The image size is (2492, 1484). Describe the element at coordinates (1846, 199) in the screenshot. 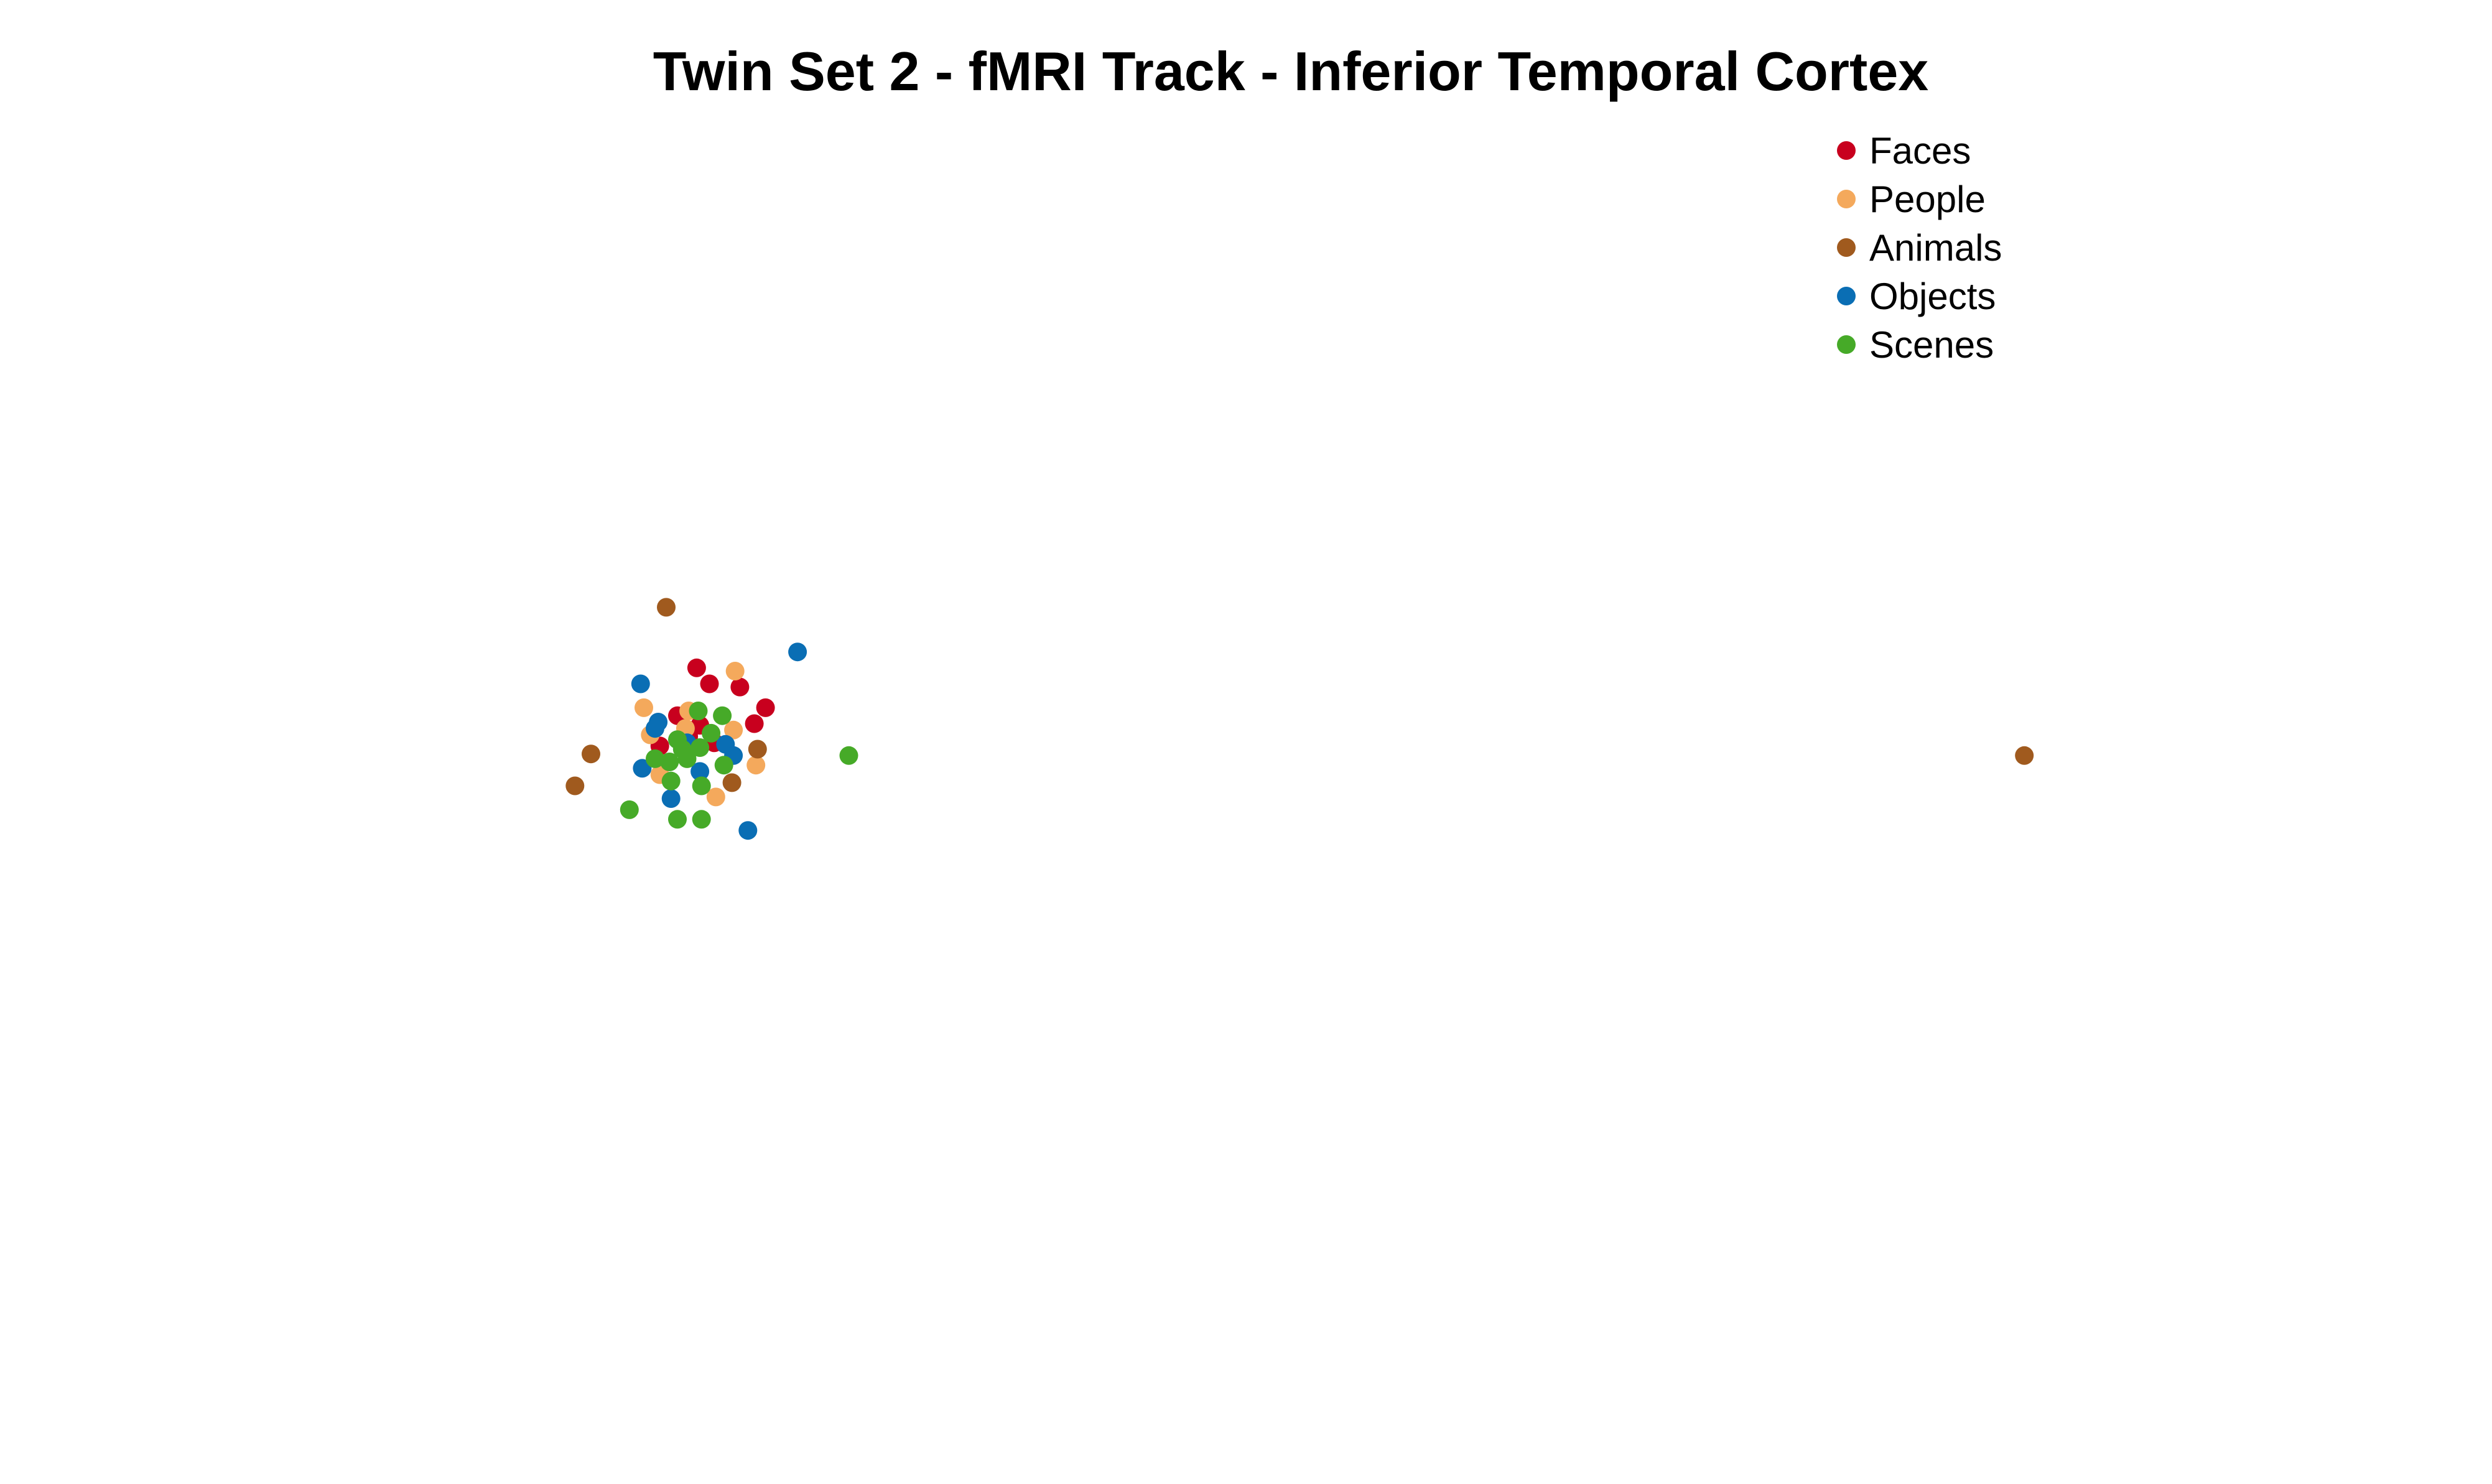

I see `legend-marker-people` at that location.